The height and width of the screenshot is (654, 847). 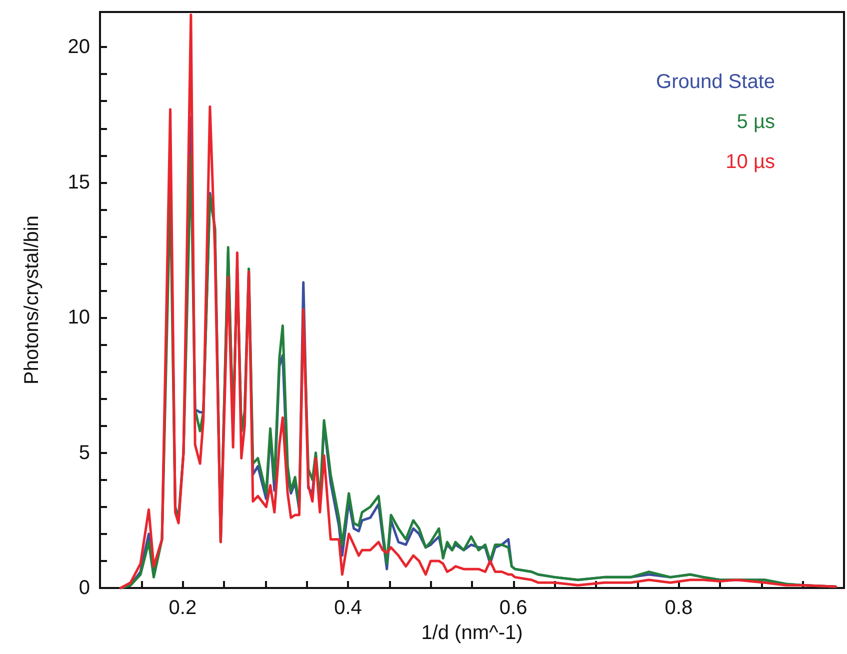 I want to click on y-axis-title: Photons/crystal/bin, so click(x=32, y=300).